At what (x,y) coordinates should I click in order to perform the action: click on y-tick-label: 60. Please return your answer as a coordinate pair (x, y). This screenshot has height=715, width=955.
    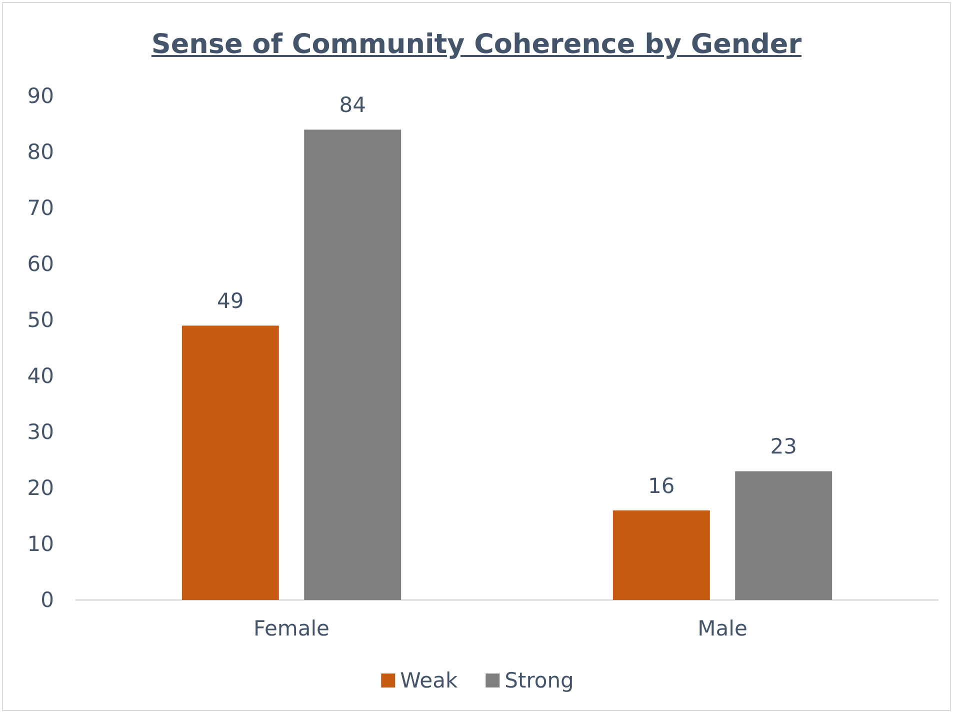
    Looking at the image, I should click on (40, 264).